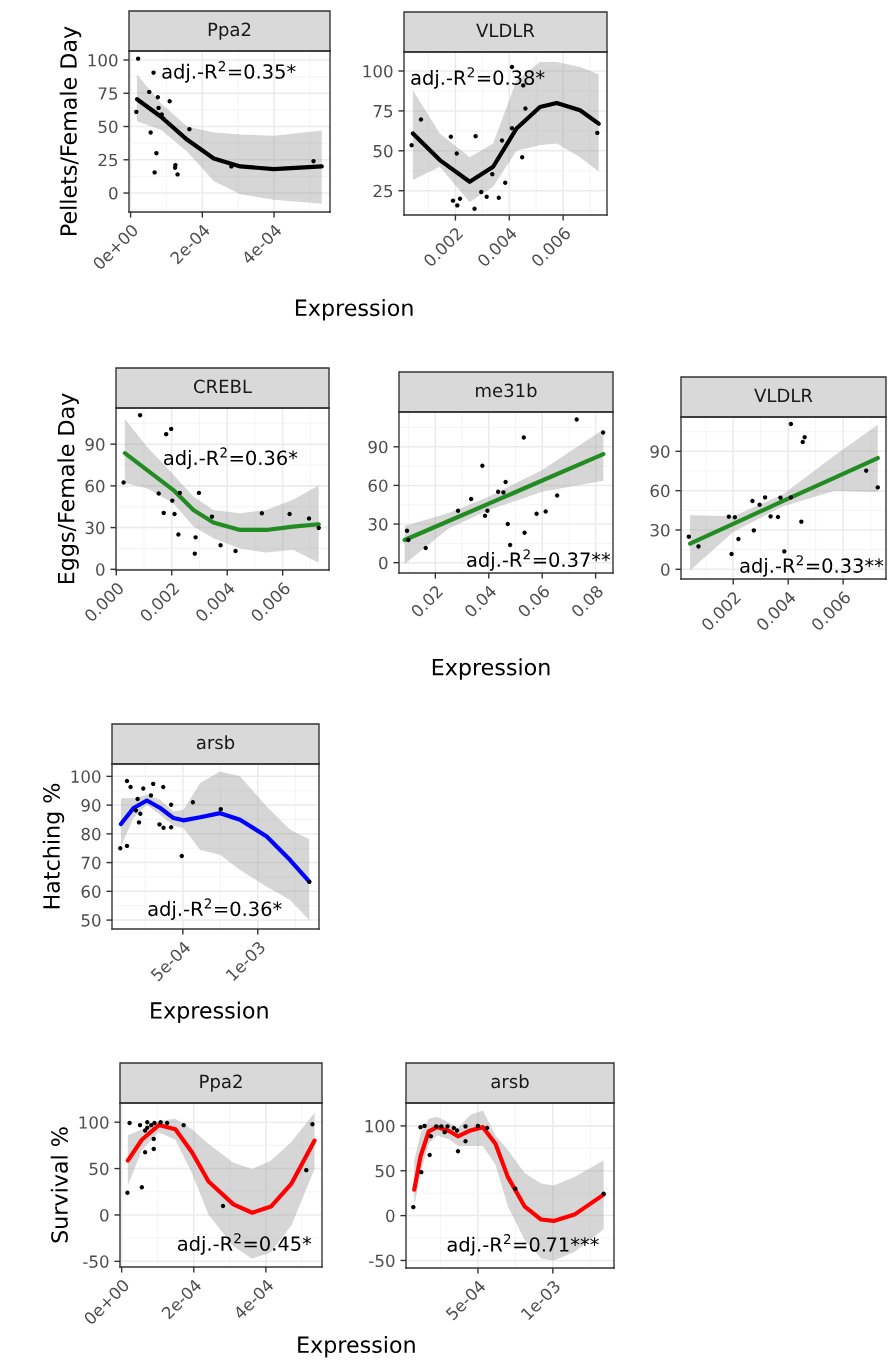 This screenshot has width=893, height=1365. Describe the element at coordinates (231, 458) in the screenshot. I see `annotation: adj.-R$^{2}$=0.36*` at that location.